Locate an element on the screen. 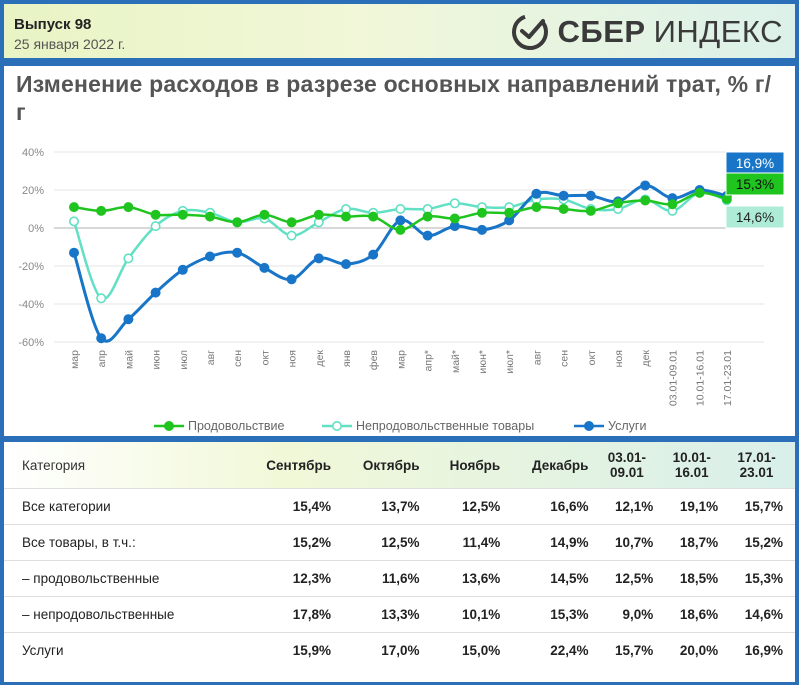 This screenshot has width=799, height=685. x-tick-label: 03.01-09.01 is located at coordinates (673, 378).